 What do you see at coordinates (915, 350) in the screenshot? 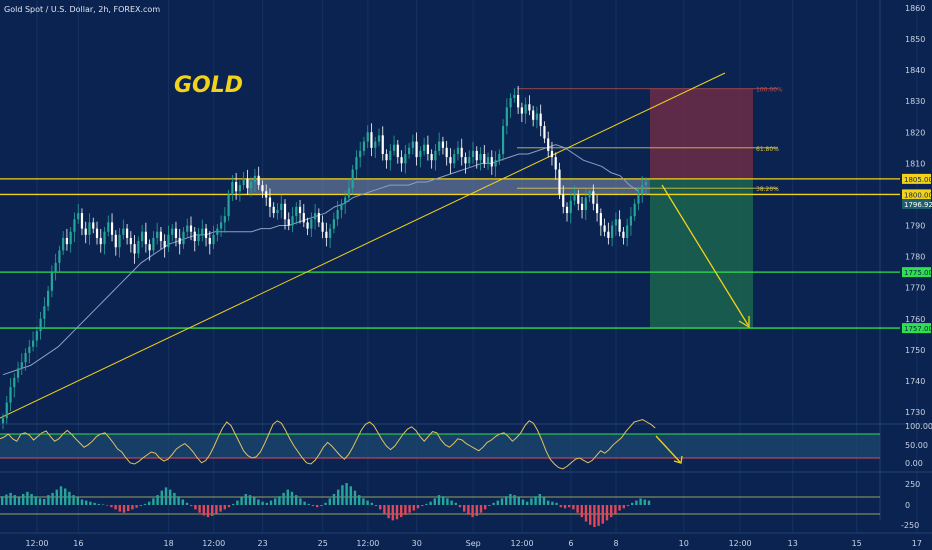
I see `price-tick: 1750` at bounding box center [915, 350].